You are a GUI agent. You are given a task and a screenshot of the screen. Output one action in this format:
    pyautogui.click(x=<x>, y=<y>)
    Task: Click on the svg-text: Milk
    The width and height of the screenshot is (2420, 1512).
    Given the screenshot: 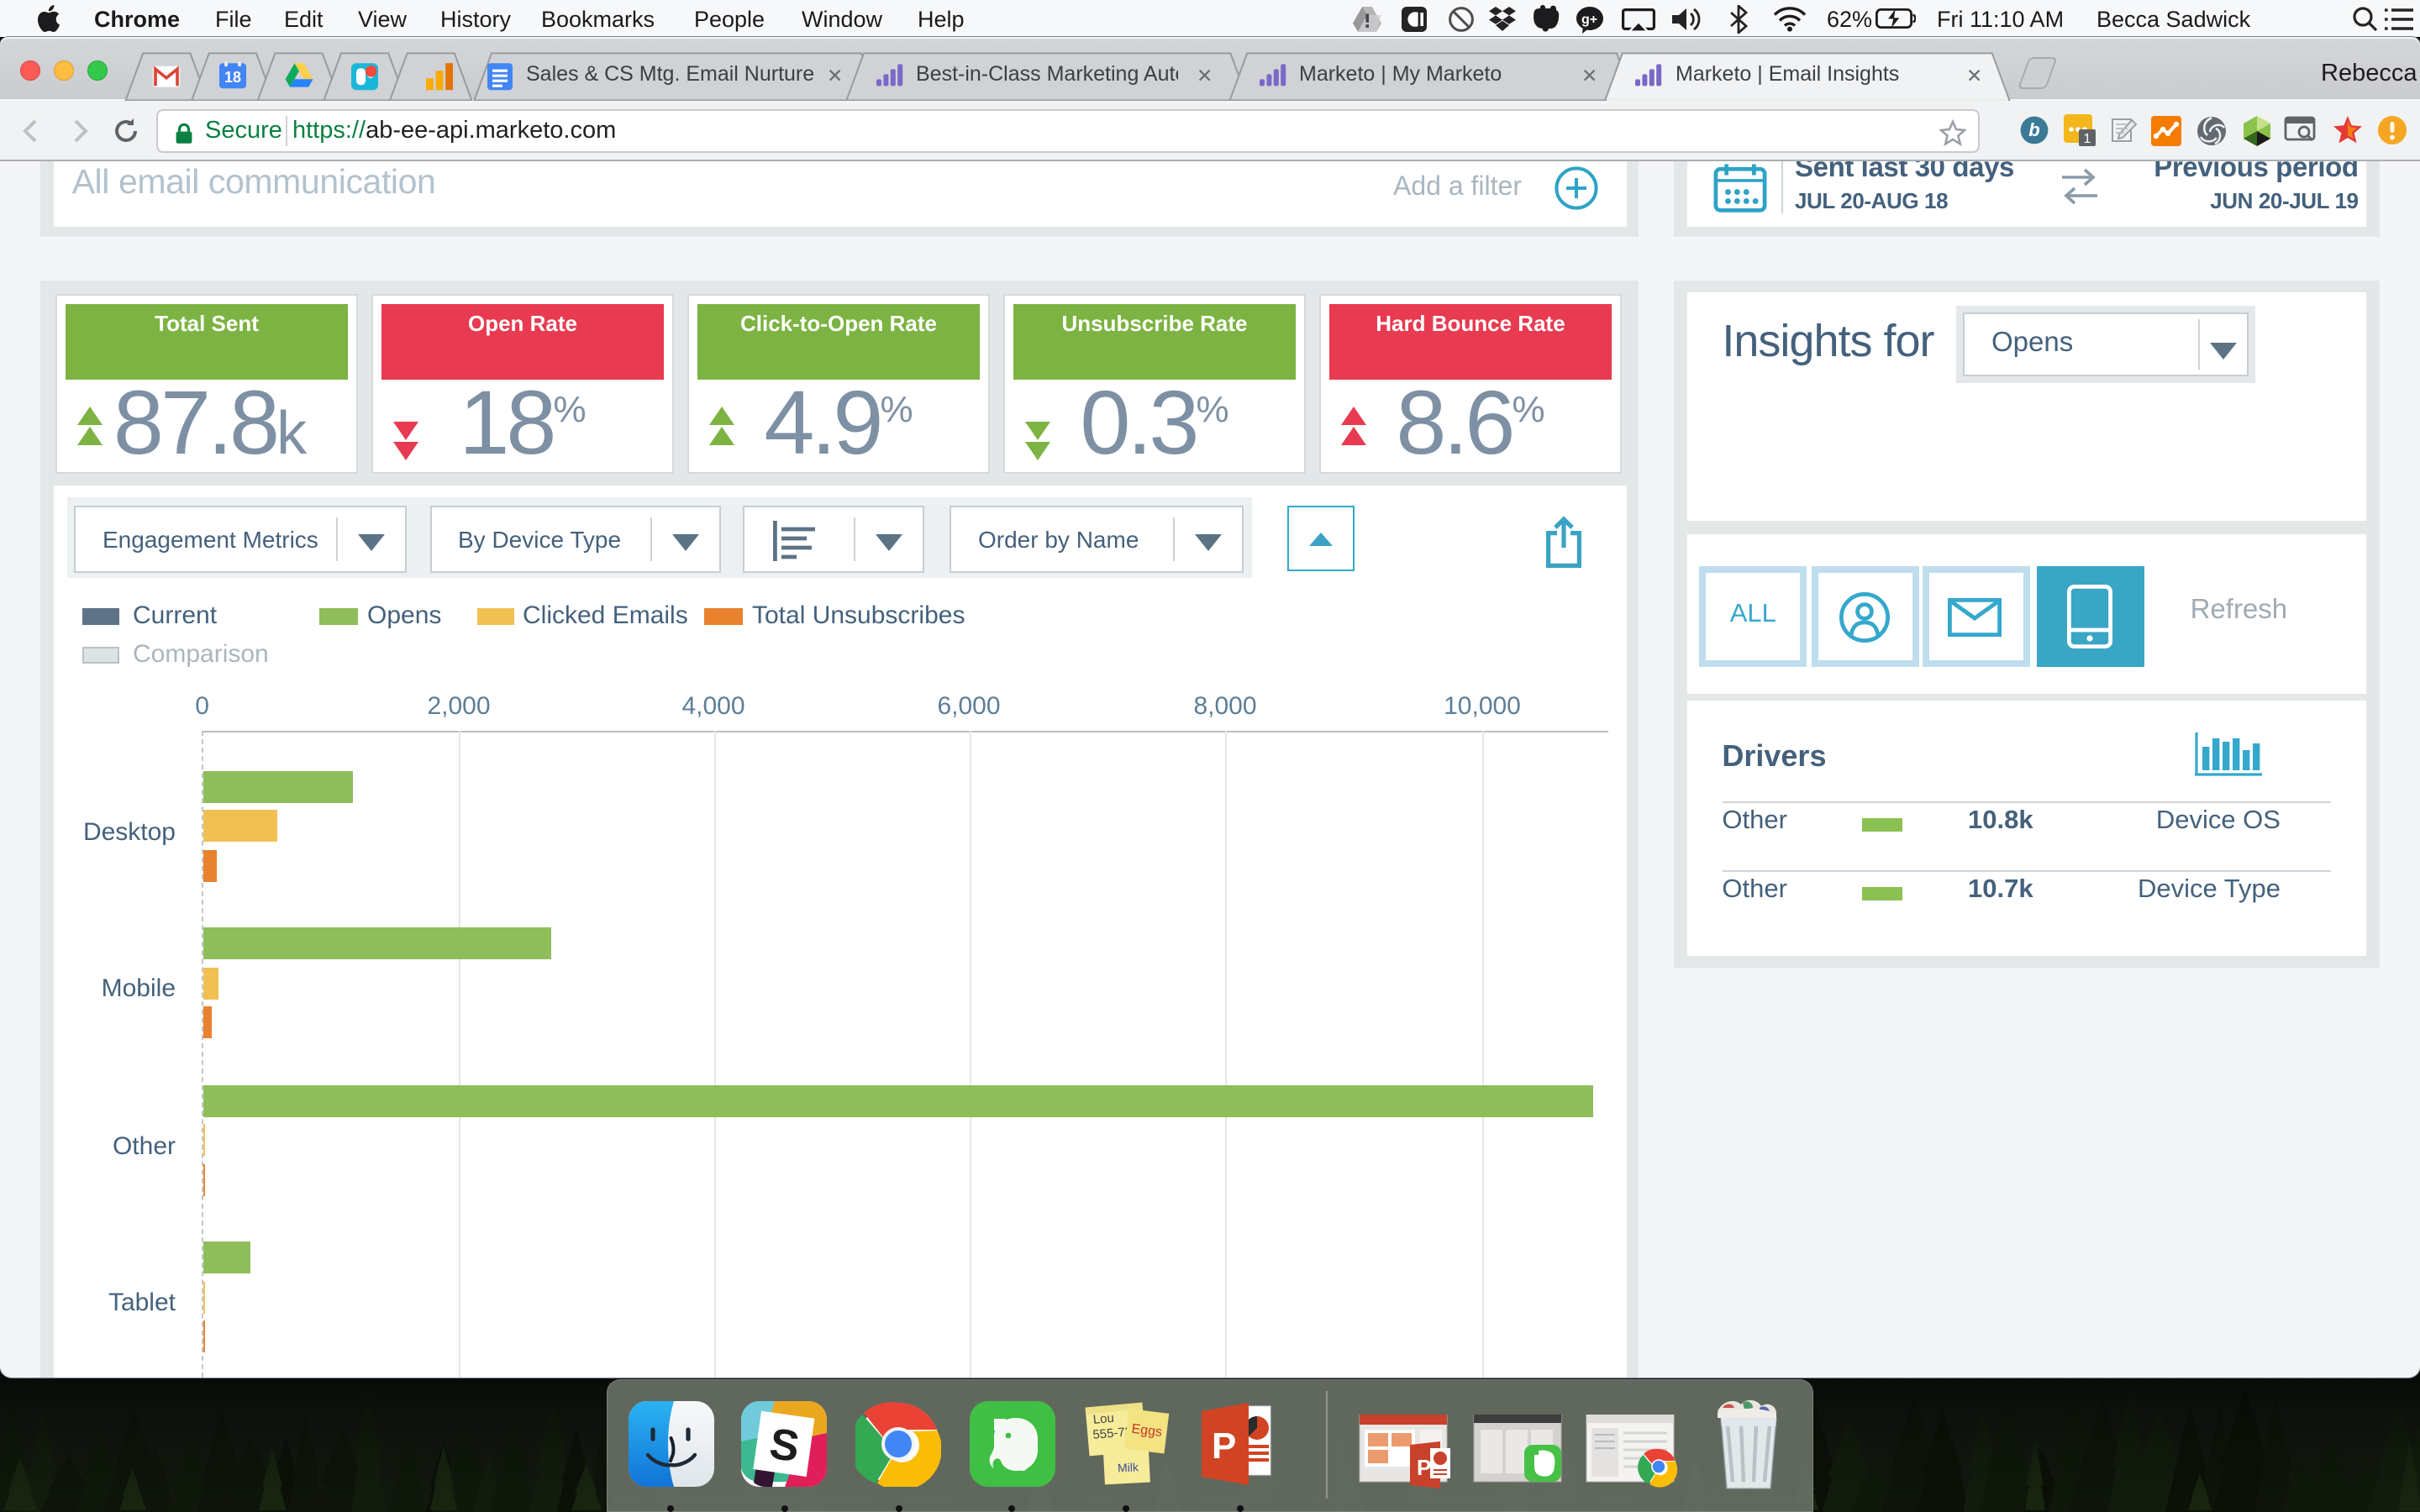 What is the action you would take?
    pyautogui.click(x=1128, y=1466)
    